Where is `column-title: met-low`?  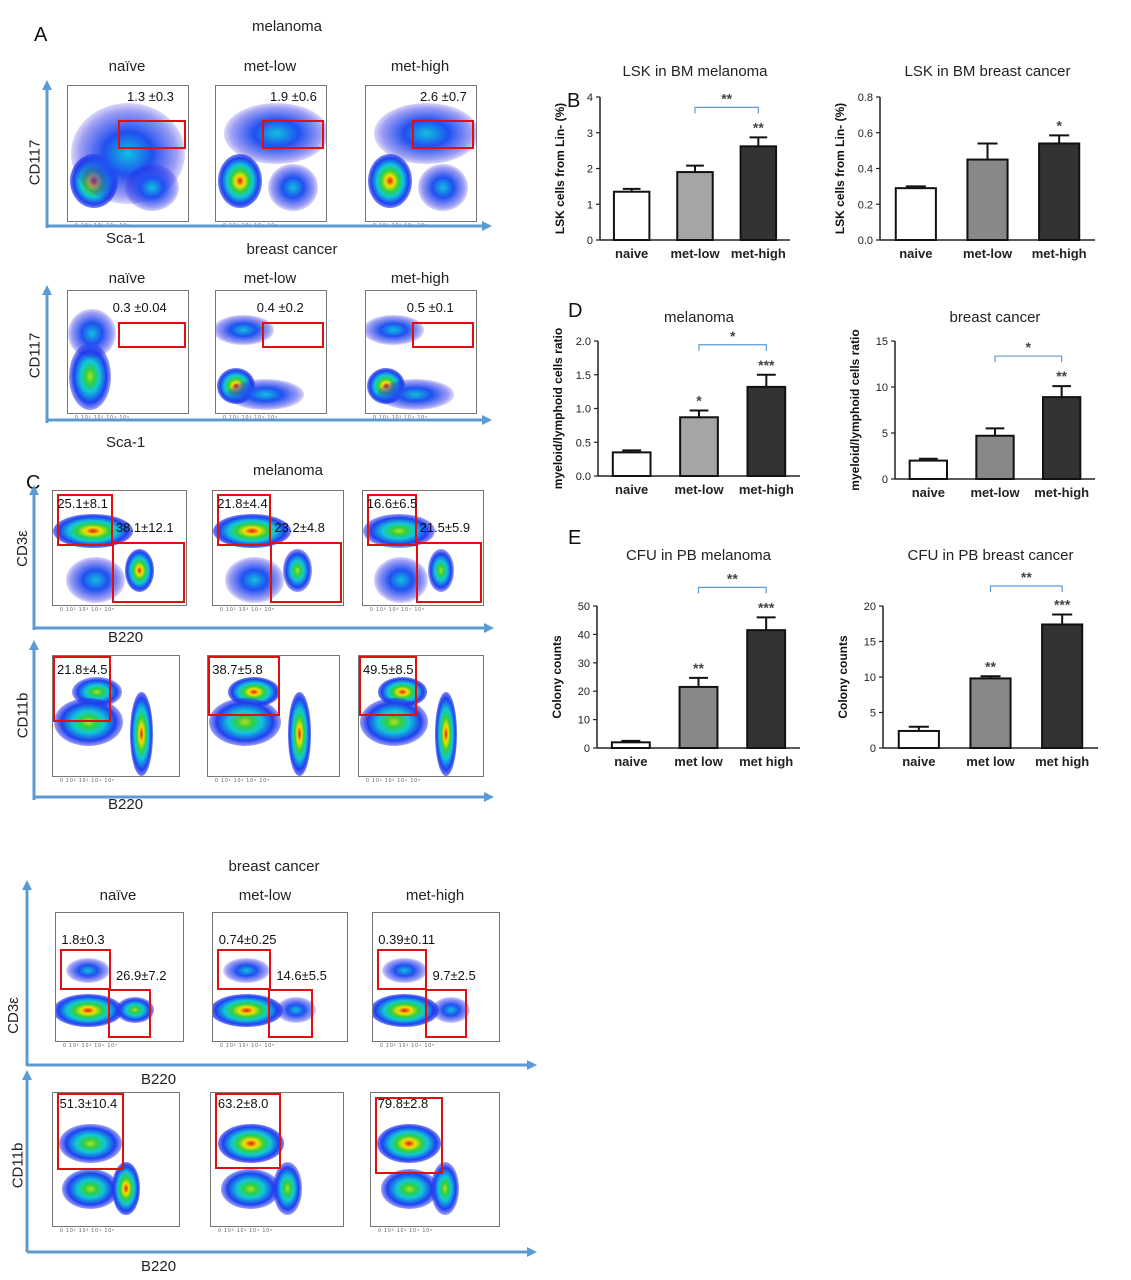
column-title: met-low is located at coordinates (270, 278).